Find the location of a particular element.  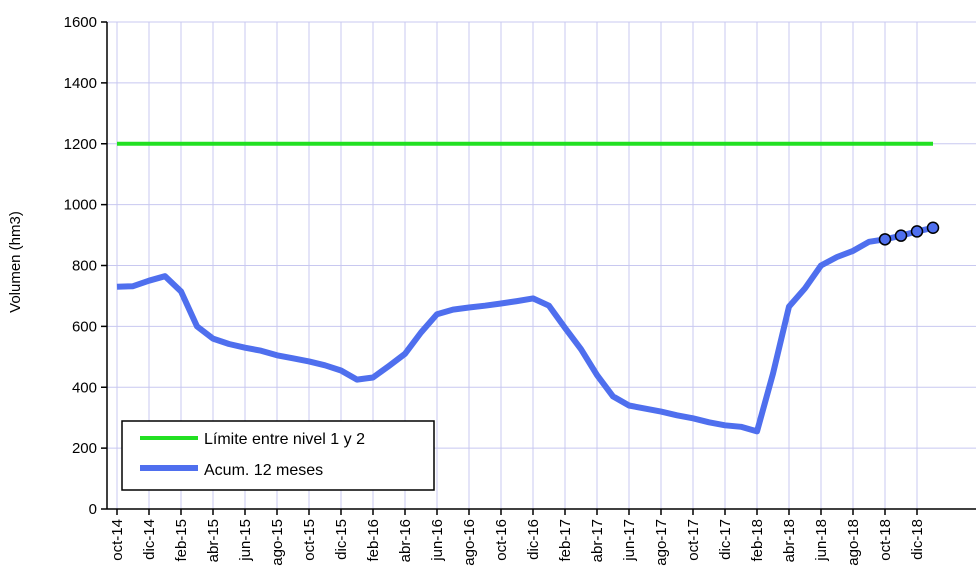

y-tick-label: 1400 is located at coordinates (80, 83).